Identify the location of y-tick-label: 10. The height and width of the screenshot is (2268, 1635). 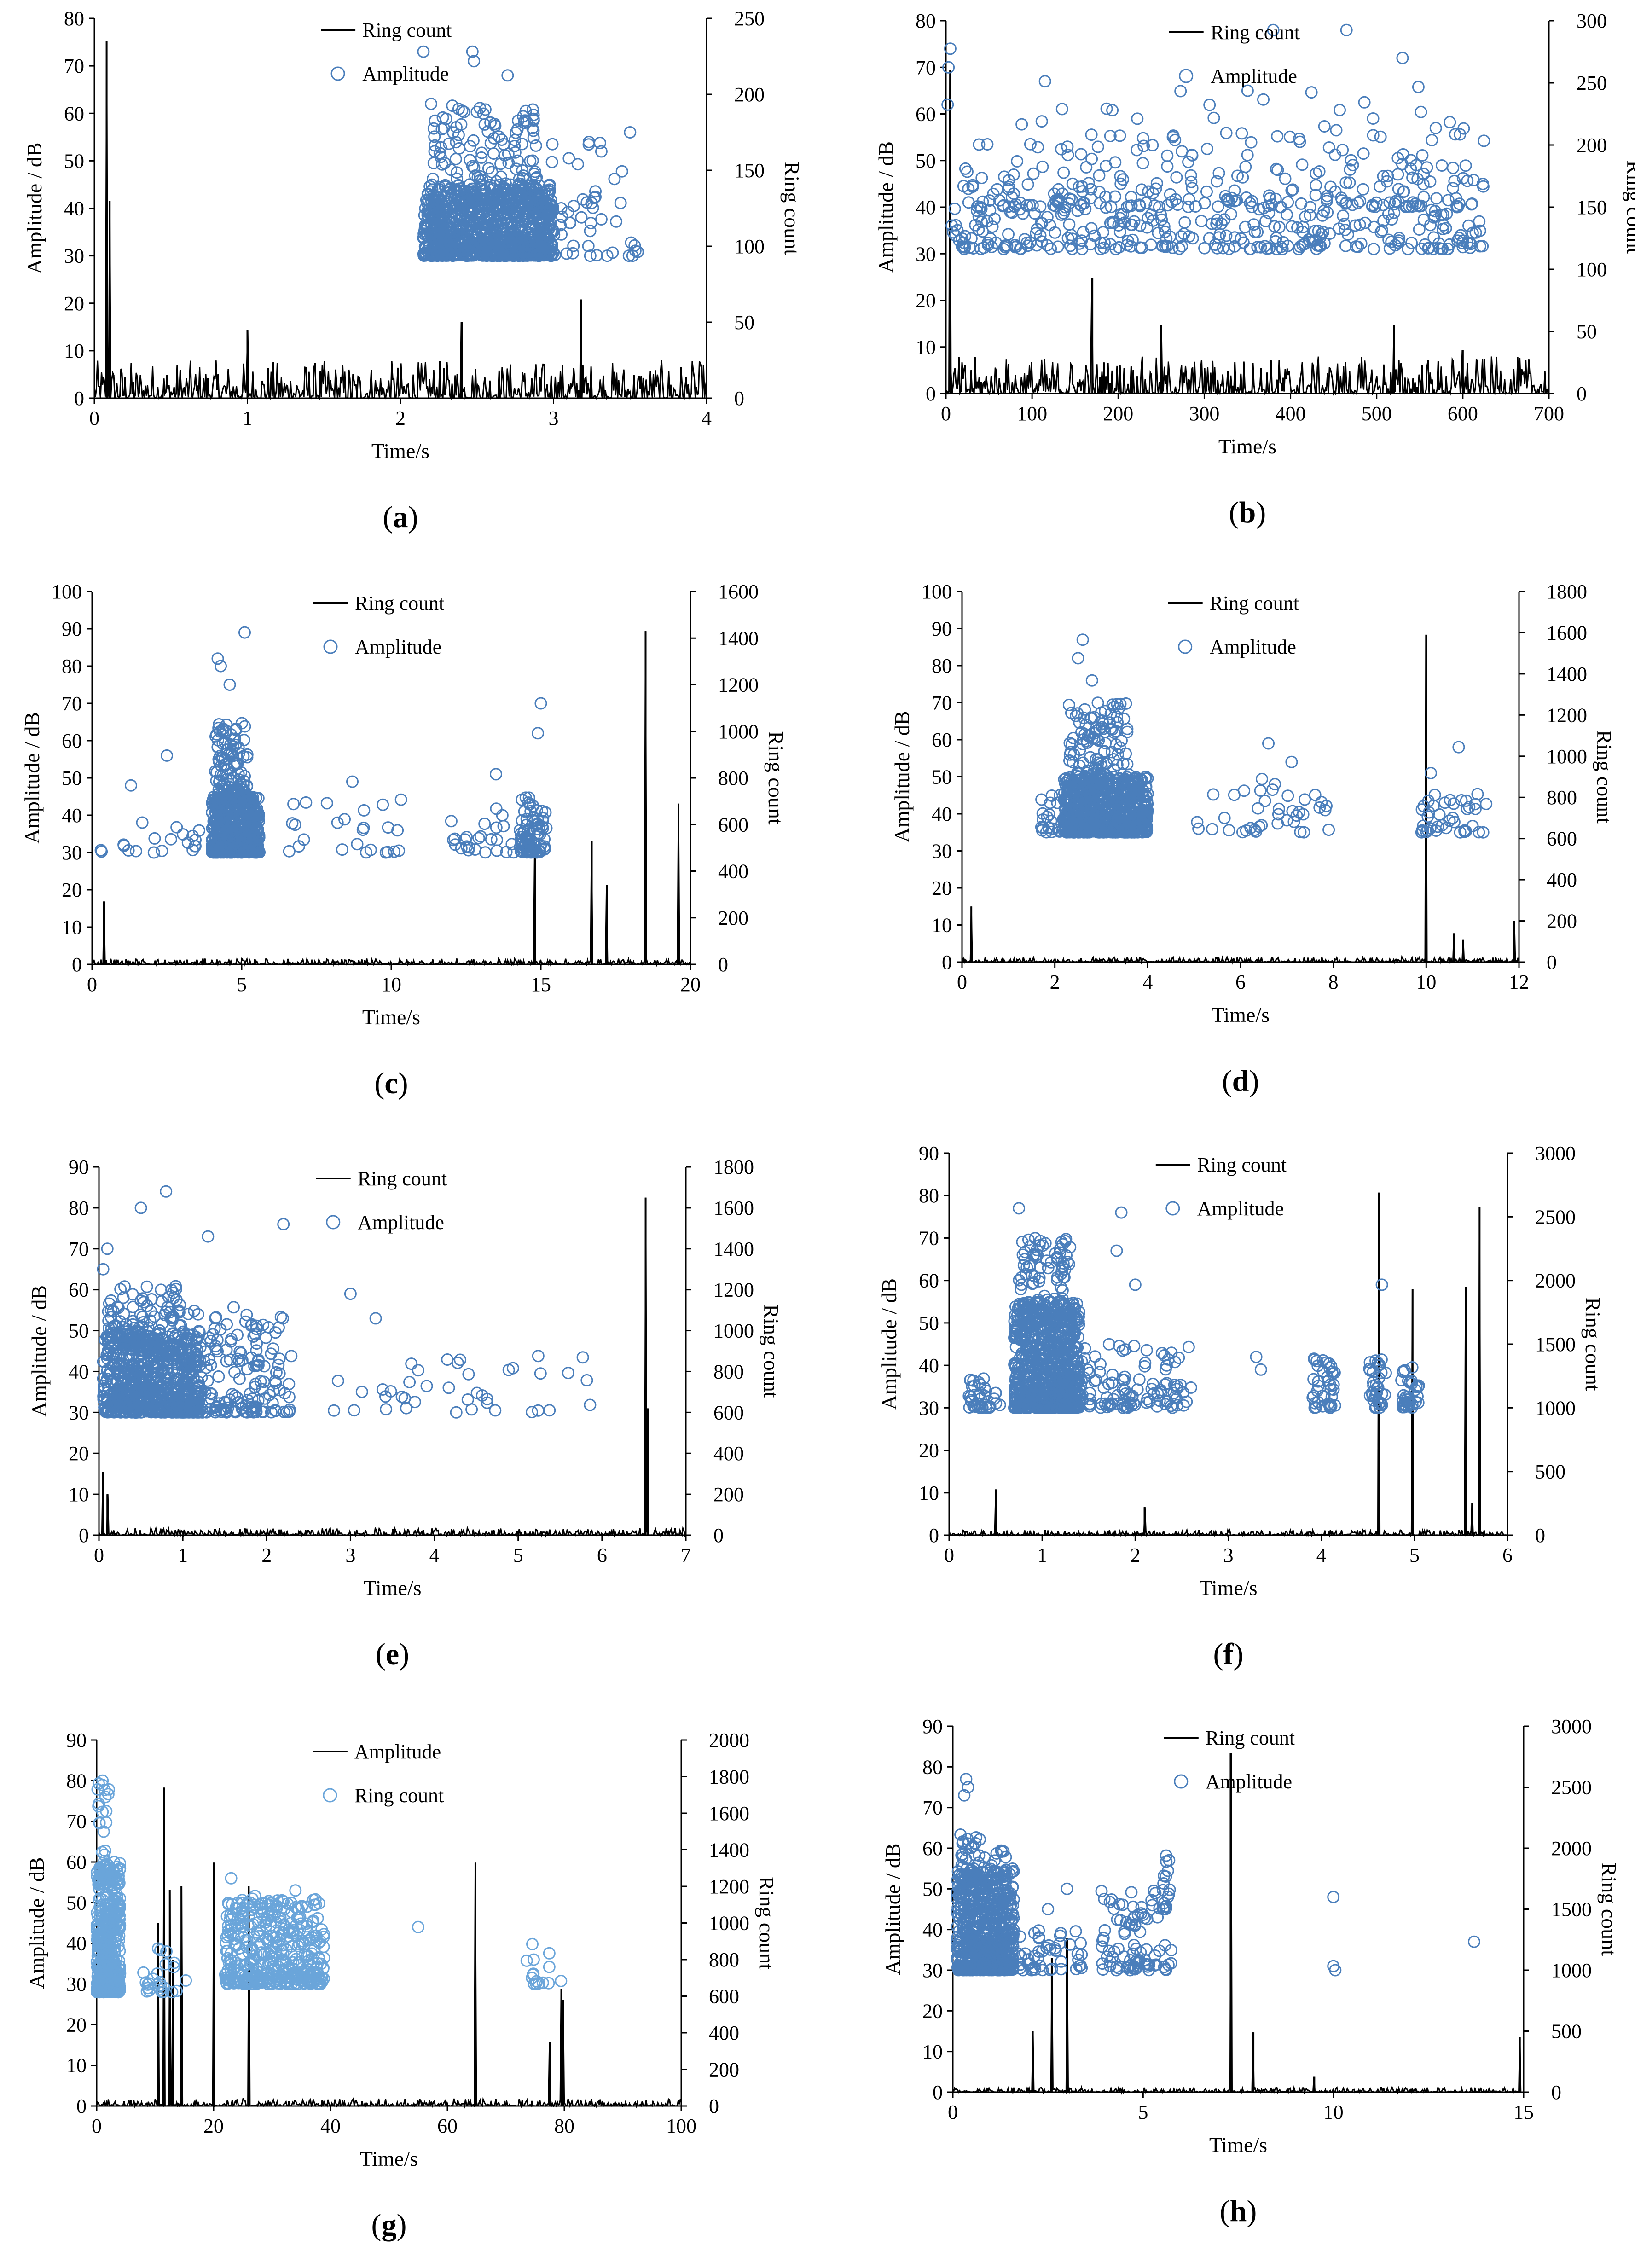
(74, 351).